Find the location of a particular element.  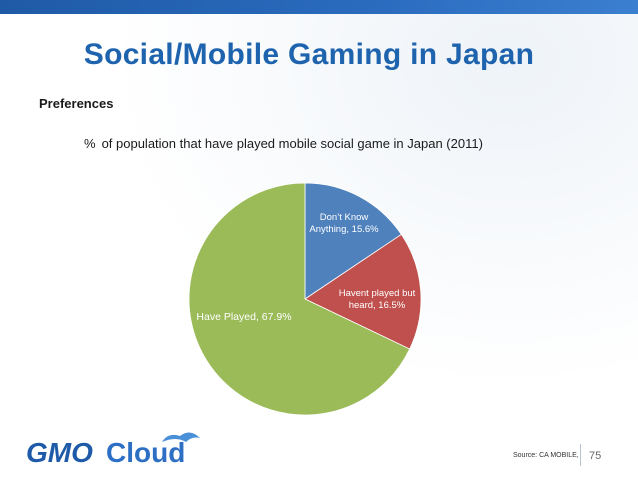

pie-slice-label-1: Don’t Know Anything, 15.6% is located at coordinates (344, 223).